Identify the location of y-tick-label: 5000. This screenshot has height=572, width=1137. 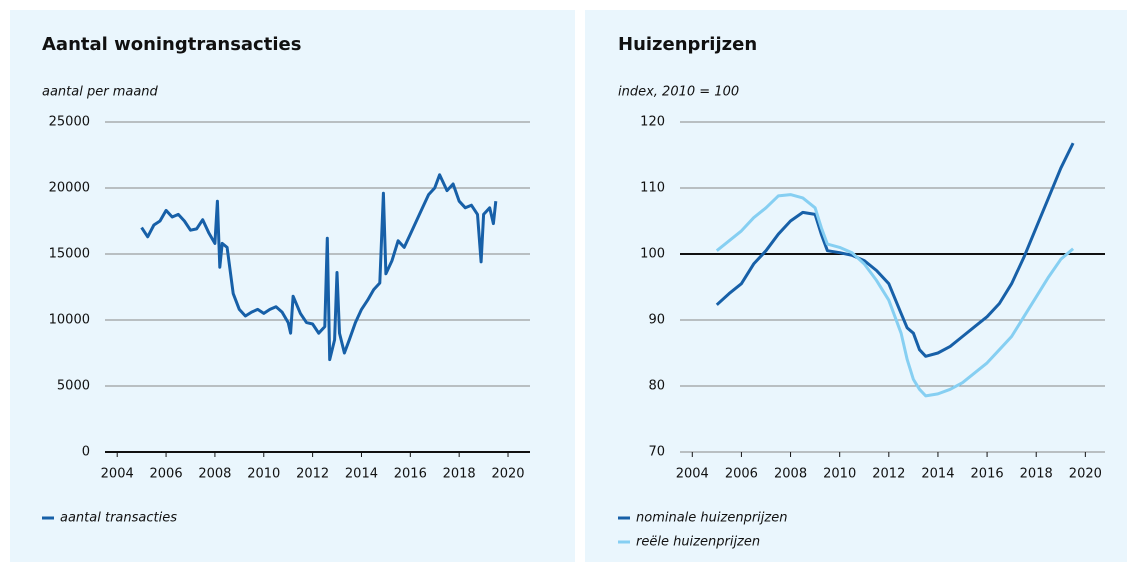
(73, 386).